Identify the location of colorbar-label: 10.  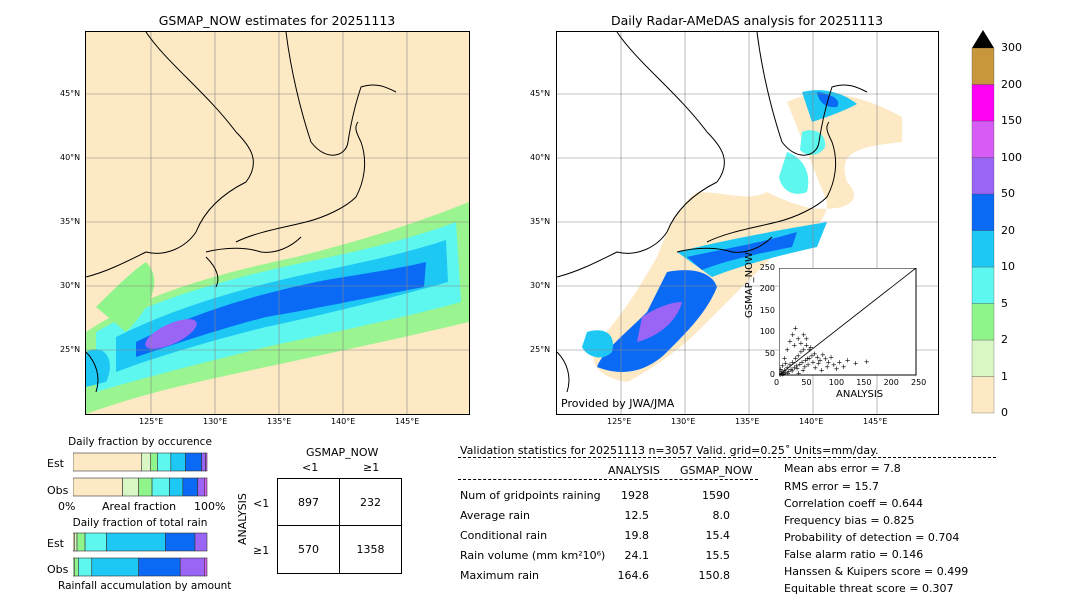
(1008, 266).